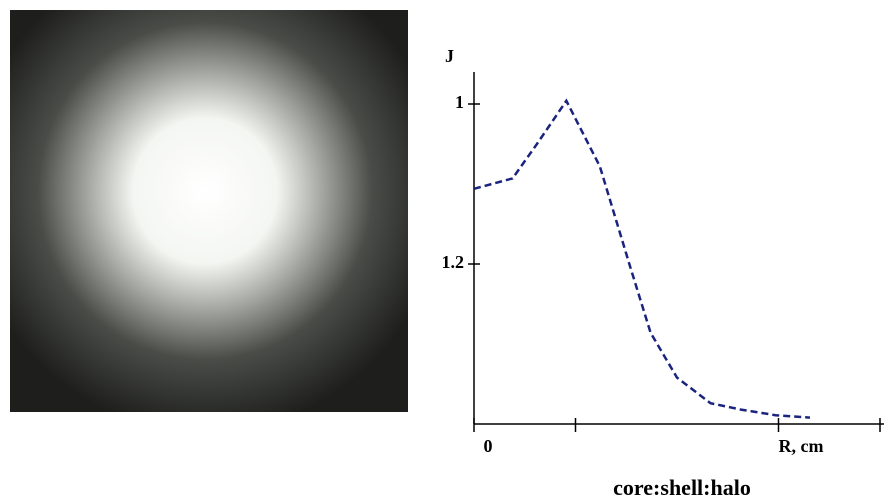 This screenshot has height=504, width=886. I want to click on y-tick-label: 1.2, so click(453, 262).